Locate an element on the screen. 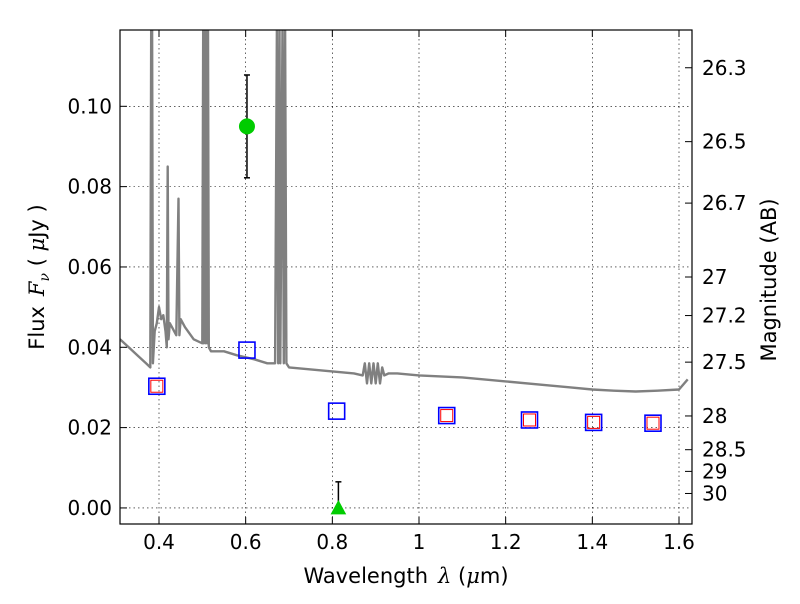  y-axis-label: Flux is located at coordinates (37, 328).